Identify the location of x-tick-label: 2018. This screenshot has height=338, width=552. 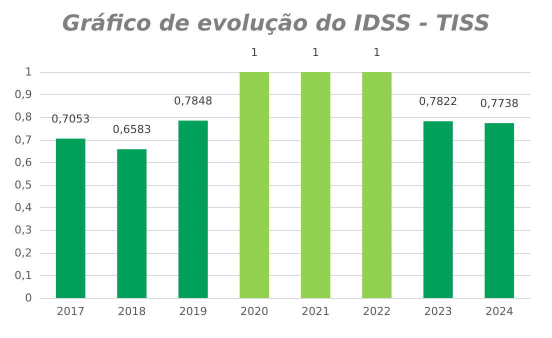
(132, 311).